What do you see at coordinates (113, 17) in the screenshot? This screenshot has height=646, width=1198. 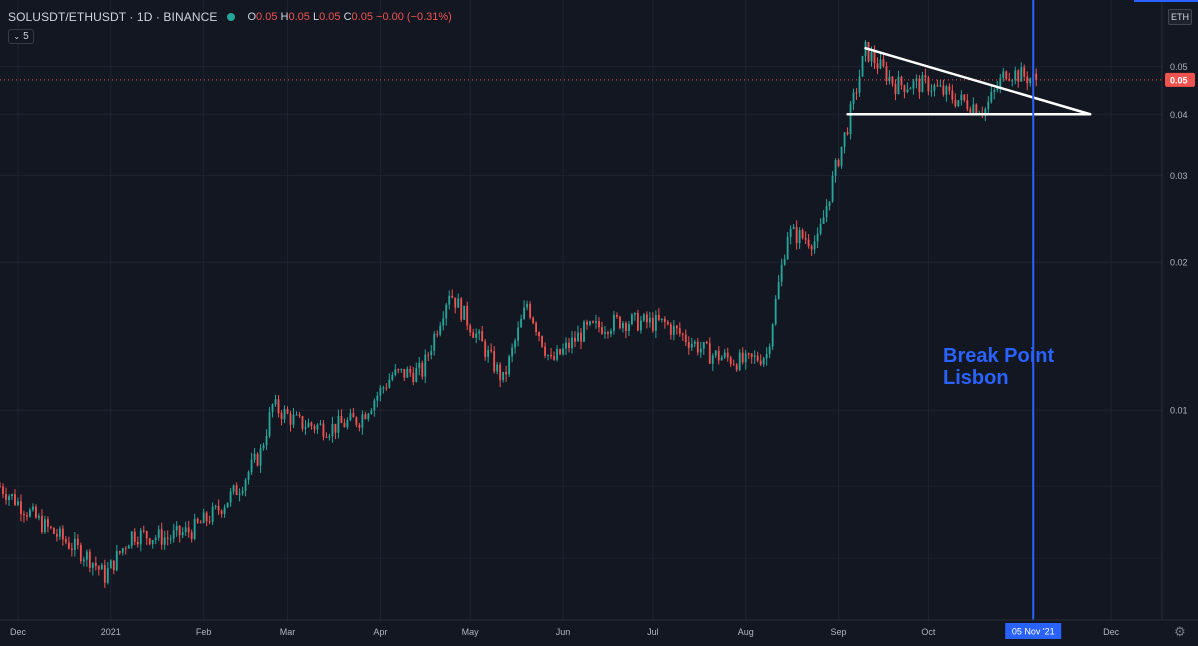 I see `symbol-title: SOLUSDT/ETHUSDT · 1D · BINANCE` at bounding box center [113, 17].